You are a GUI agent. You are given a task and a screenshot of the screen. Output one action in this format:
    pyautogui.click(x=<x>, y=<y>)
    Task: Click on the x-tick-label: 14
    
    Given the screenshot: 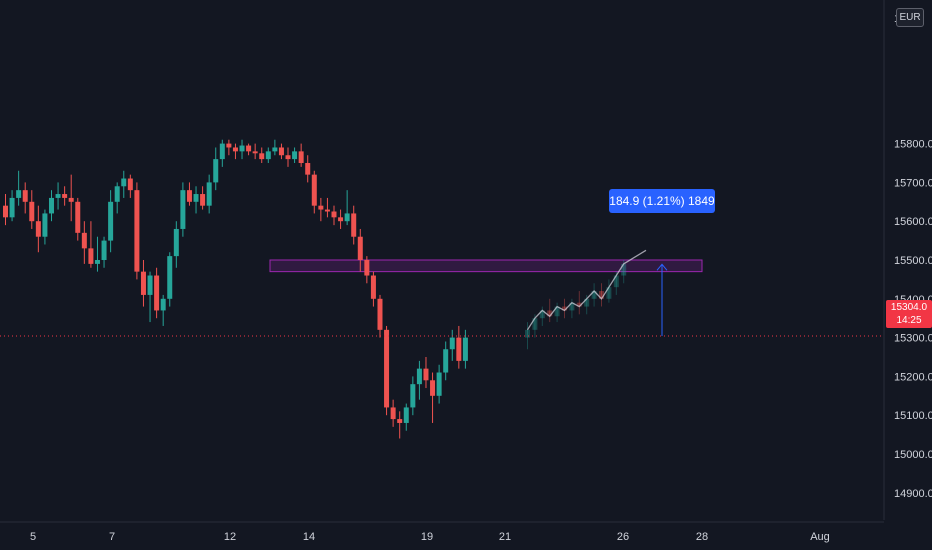 What is the action you would take?
    pyautogui.click(x=309, y=537)
    